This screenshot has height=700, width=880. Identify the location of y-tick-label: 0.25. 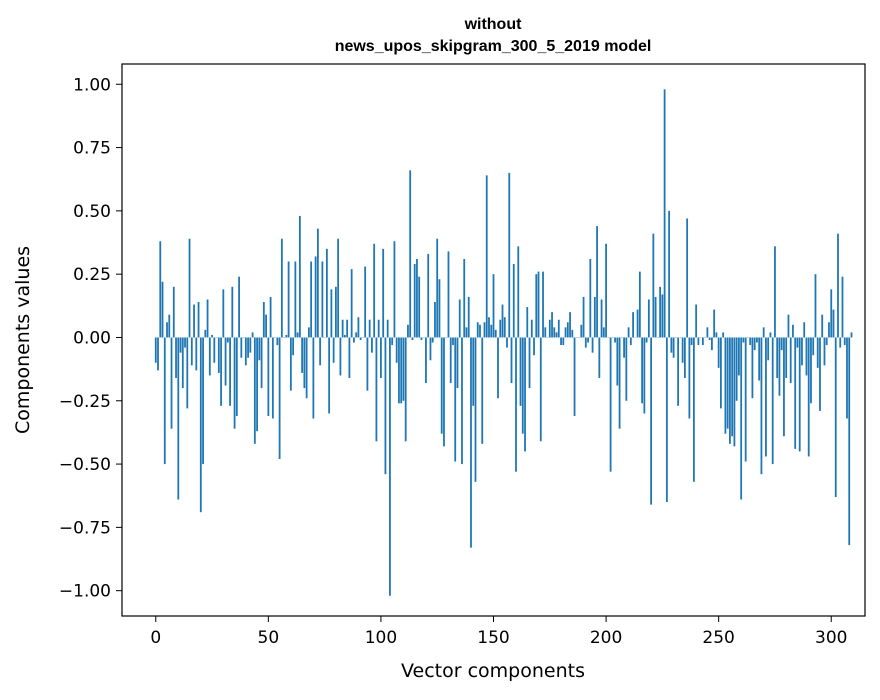
(92, 275).